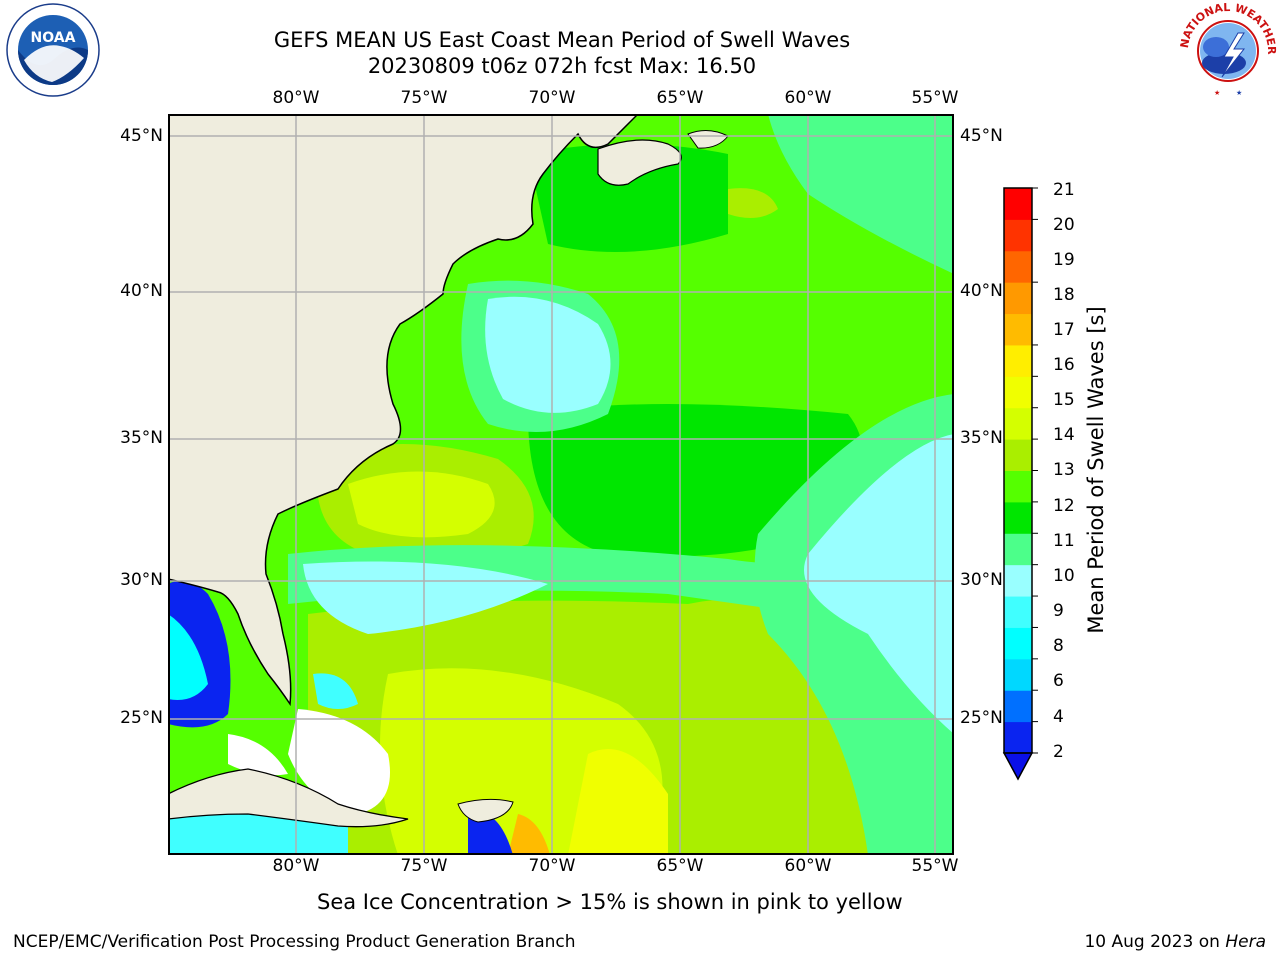 This screenshot has width=1280, height=960. What do you see at coordinates (981, 718) in the screenshot?
I see `lat-label-right: 25°N` at bounding box center [981, 718].